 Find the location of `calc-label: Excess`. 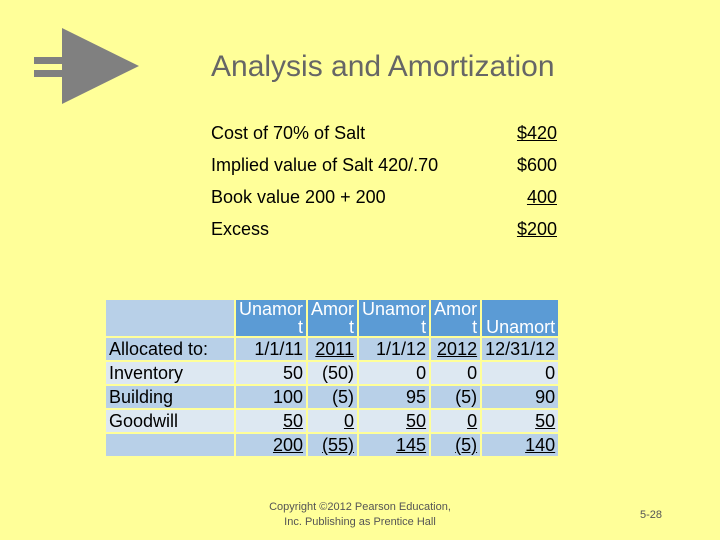

calc-label: Excess is located at coordinates (240, 229).